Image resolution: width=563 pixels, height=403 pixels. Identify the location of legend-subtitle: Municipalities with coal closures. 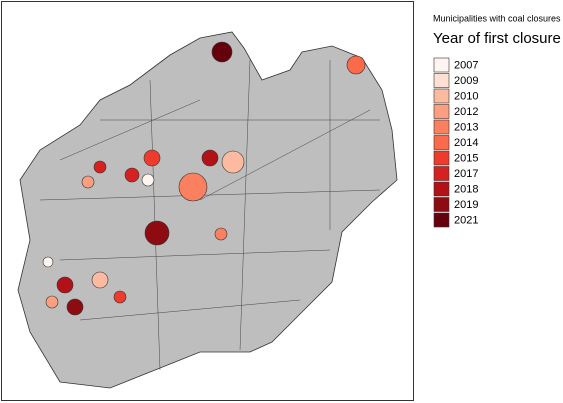
(497, 18).